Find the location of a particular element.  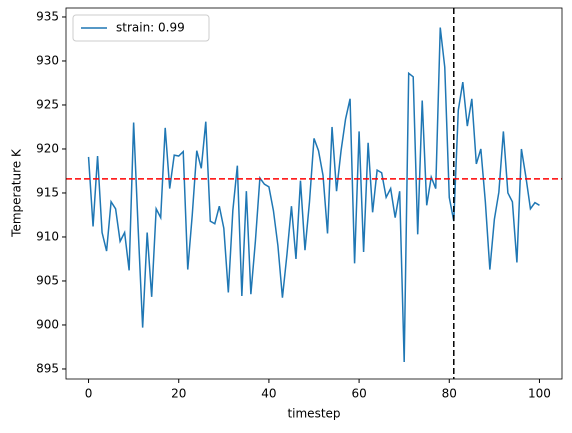

y-axis-label: Temperature K is located at coordinates (17, 193).